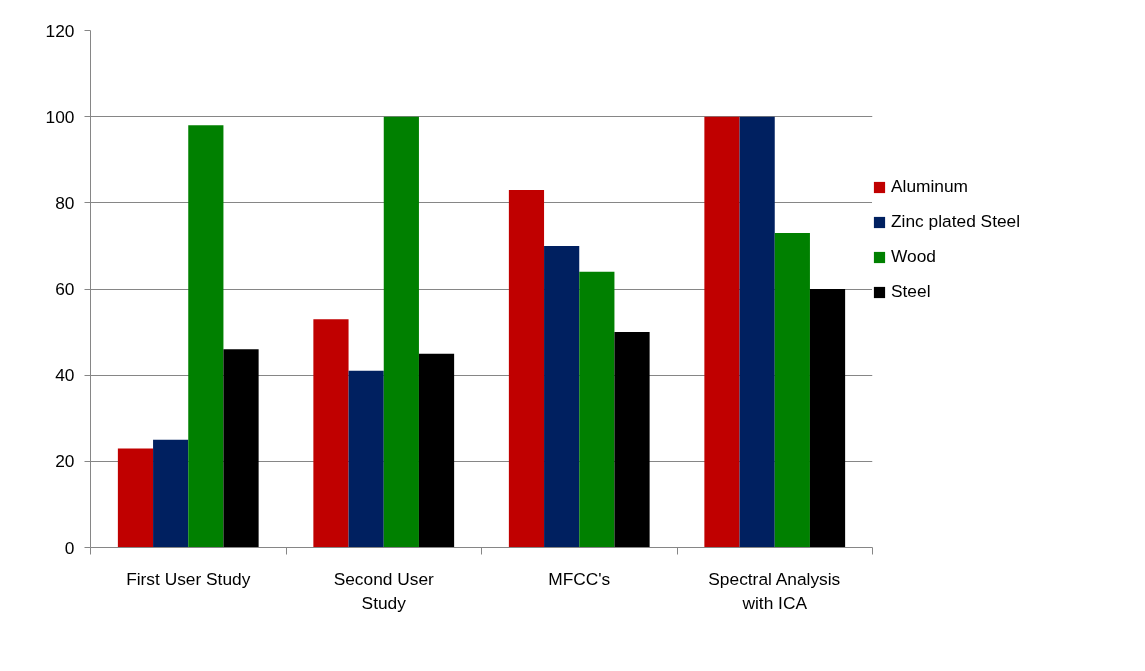 The height and width of the screenshot is (671, 1145). Describe the element at coordinates (774, 590) in the screenshot. I see `x-tick-label: Spectral Analysis with ICA` at that location.